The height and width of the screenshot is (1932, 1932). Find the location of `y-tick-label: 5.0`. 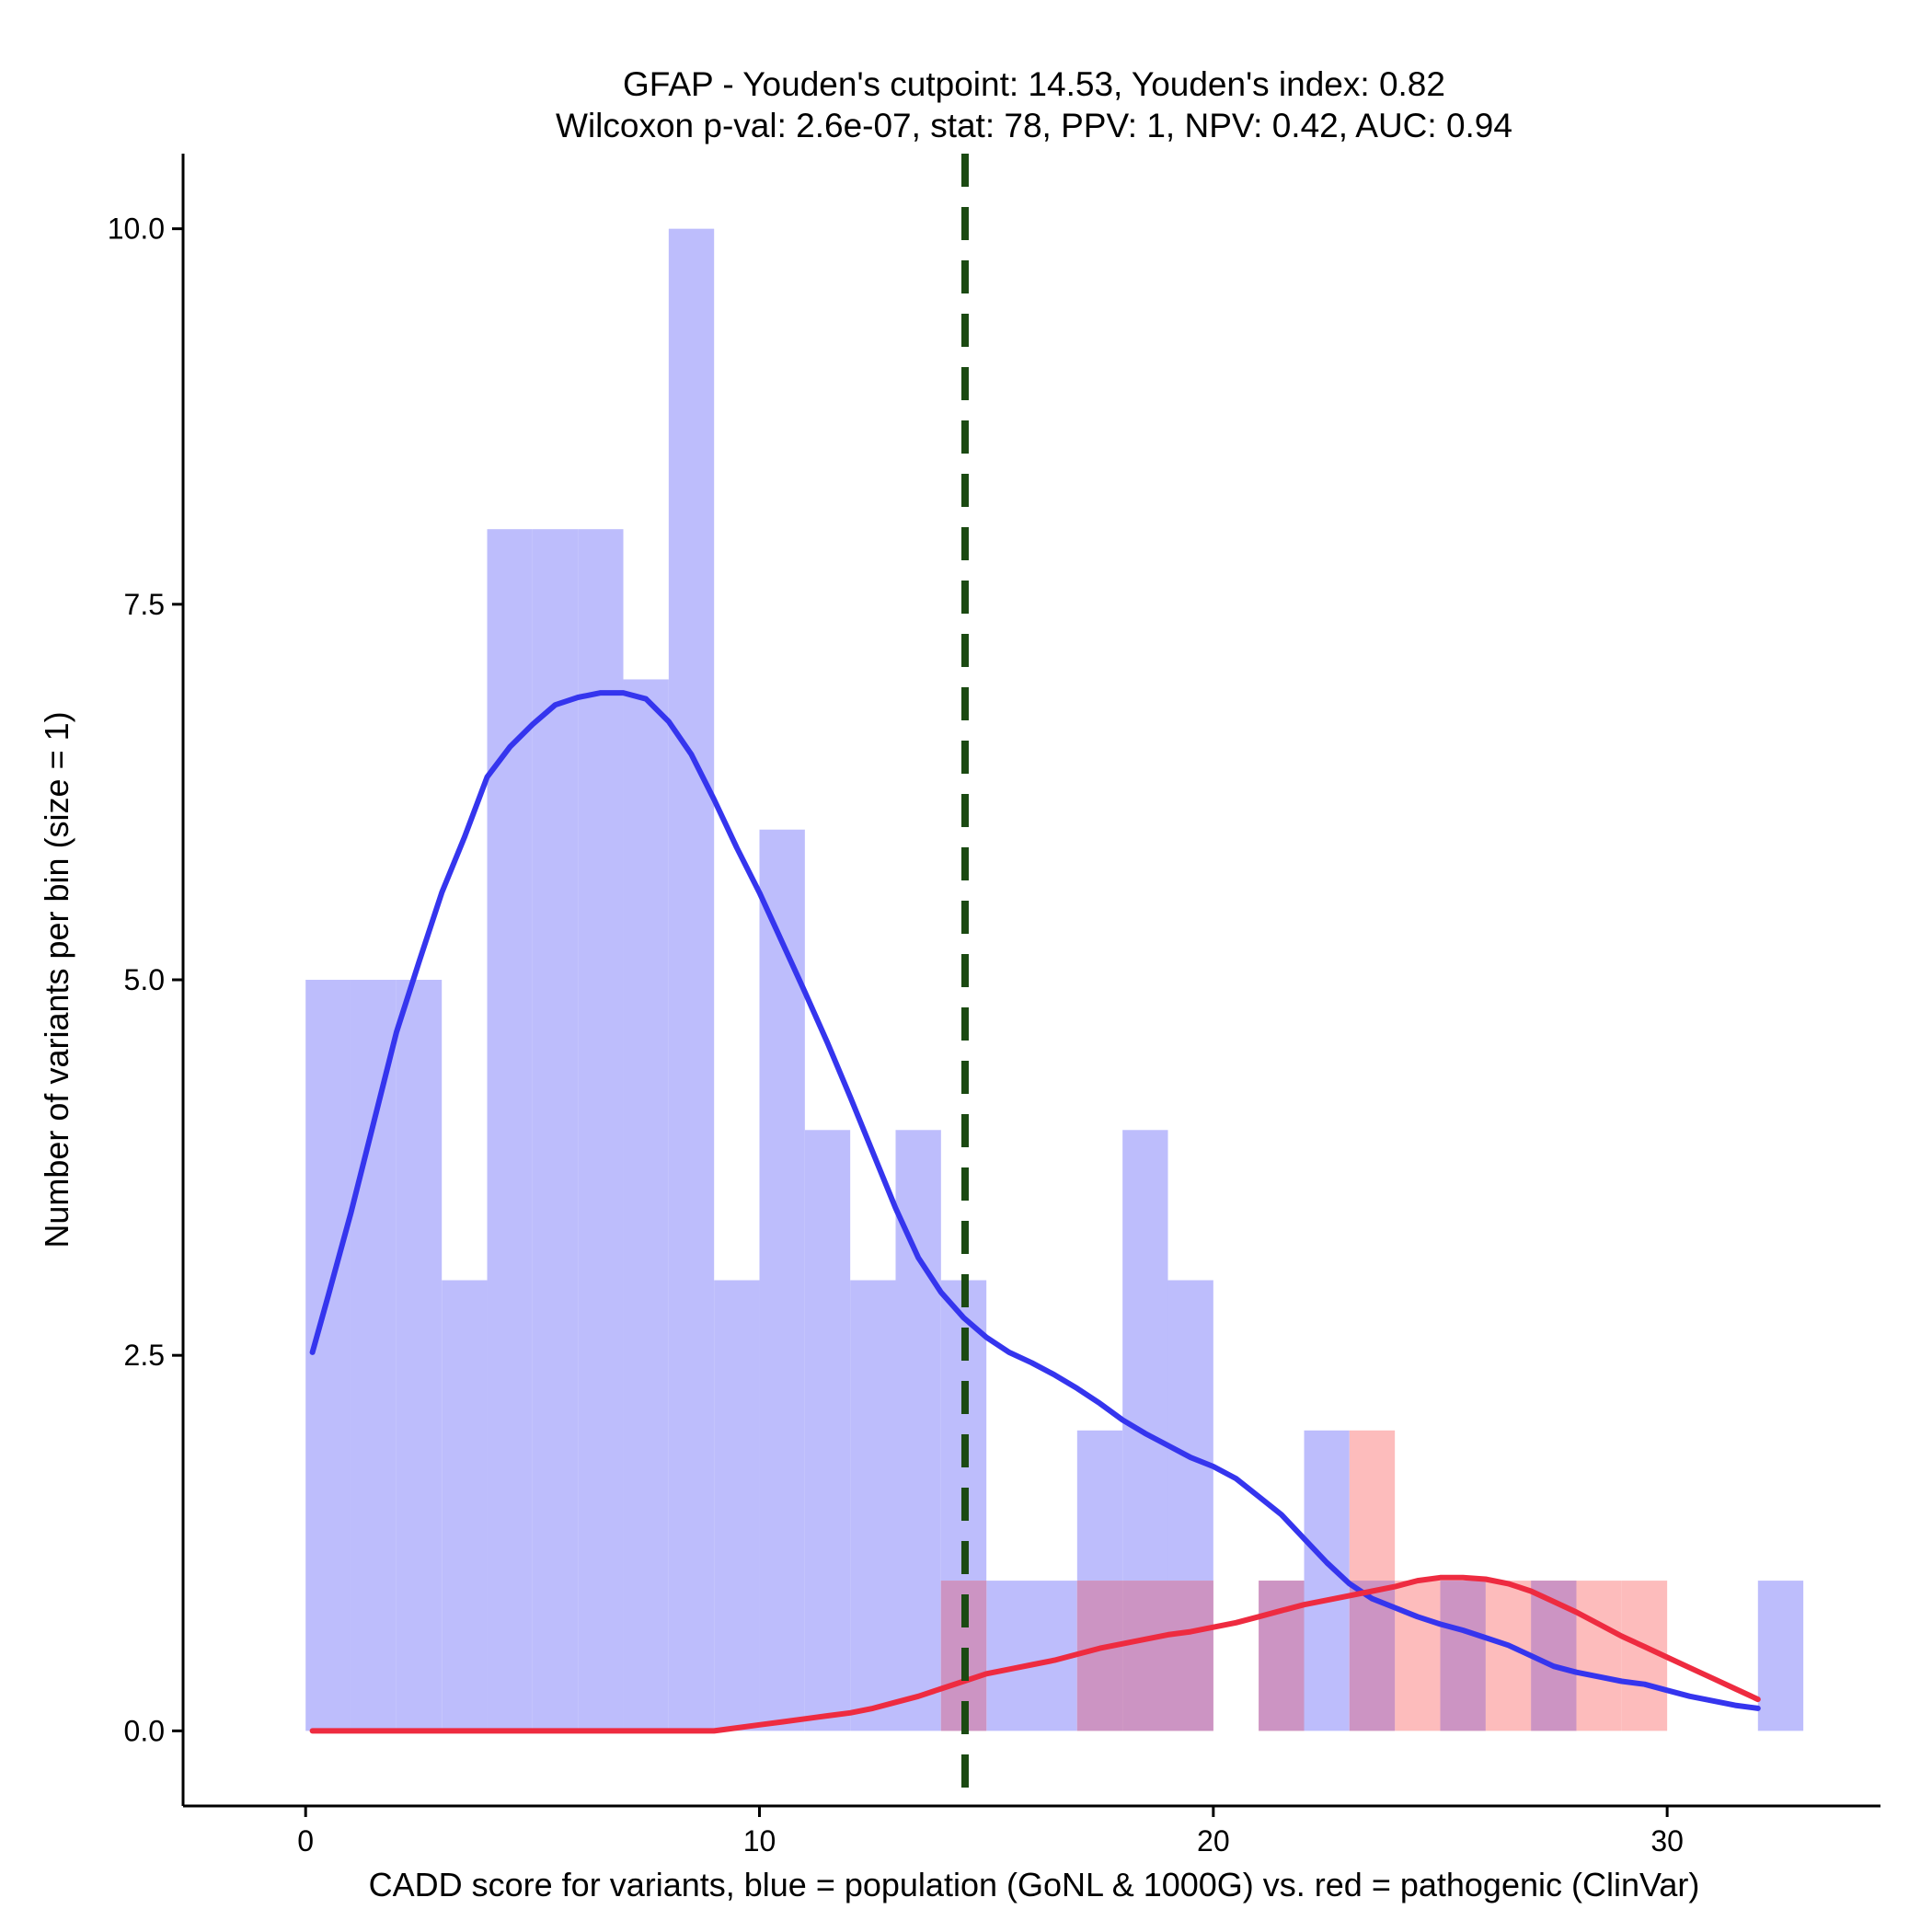

y-tick-label: 5.0 is located at coordinates (144, 979).